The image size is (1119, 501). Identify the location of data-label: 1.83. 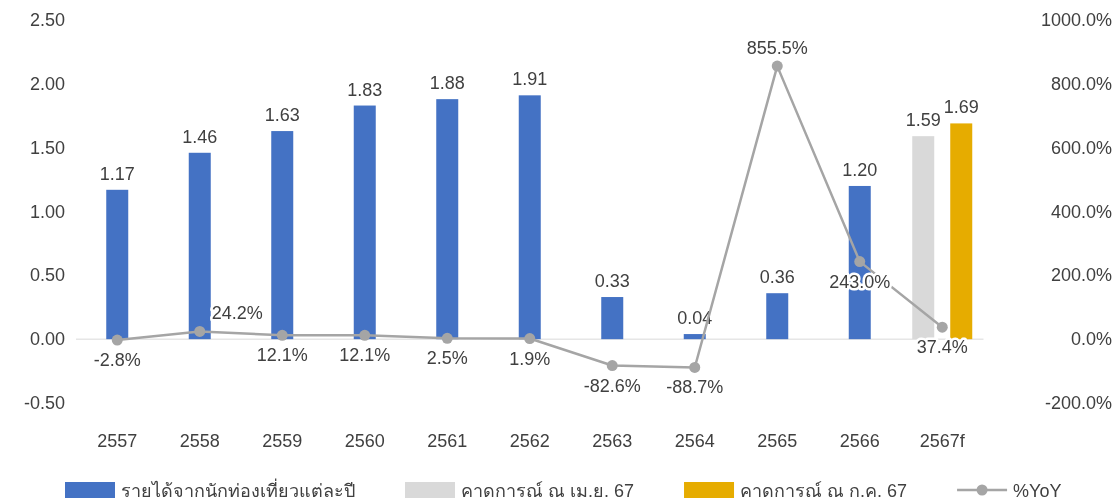
(365, 89).